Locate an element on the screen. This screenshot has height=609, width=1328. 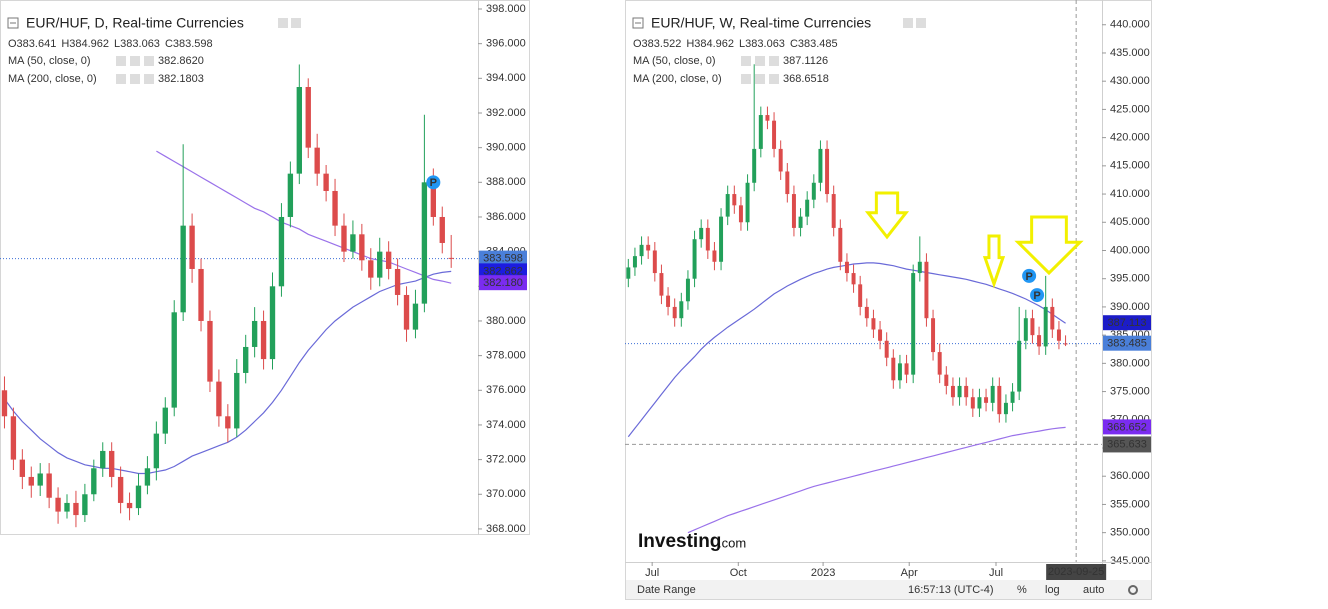
moving-average-line is located at coordinates (228, 372).